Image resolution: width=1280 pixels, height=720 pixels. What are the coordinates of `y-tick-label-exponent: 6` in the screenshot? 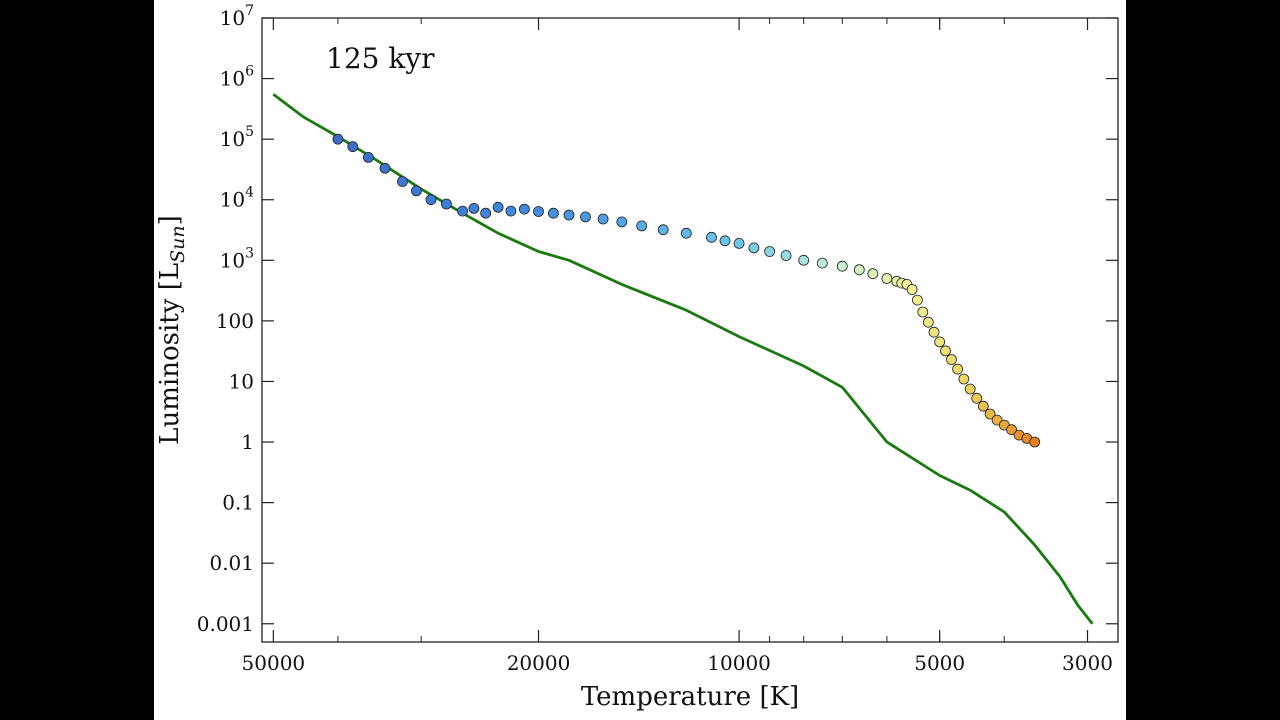 It's located at (249, 72).